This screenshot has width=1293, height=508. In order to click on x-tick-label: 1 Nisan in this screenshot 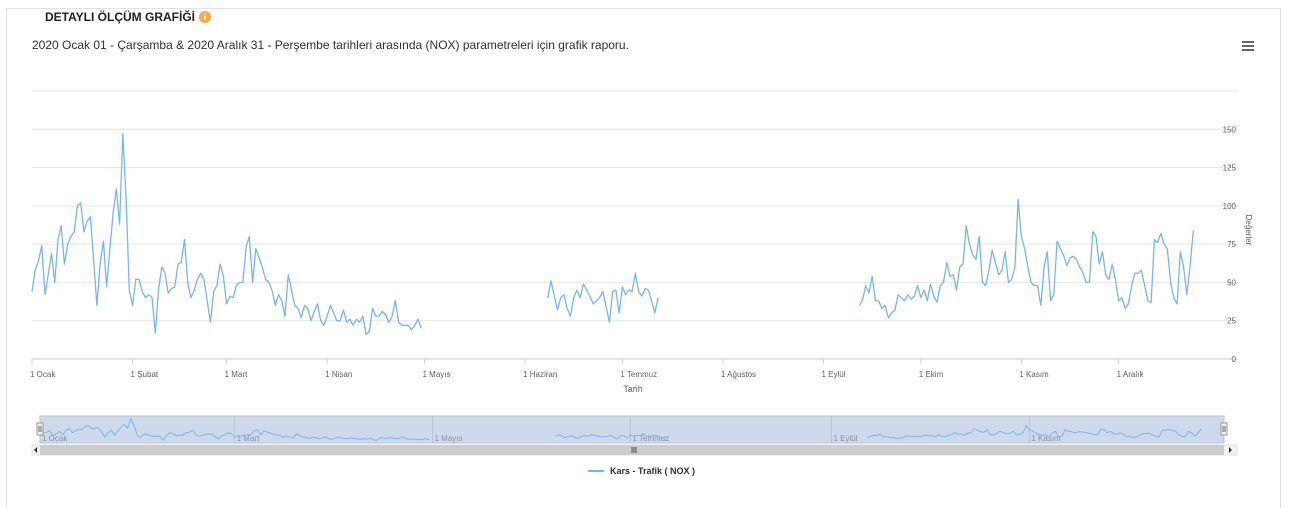, I will do `click(338, 374)`.